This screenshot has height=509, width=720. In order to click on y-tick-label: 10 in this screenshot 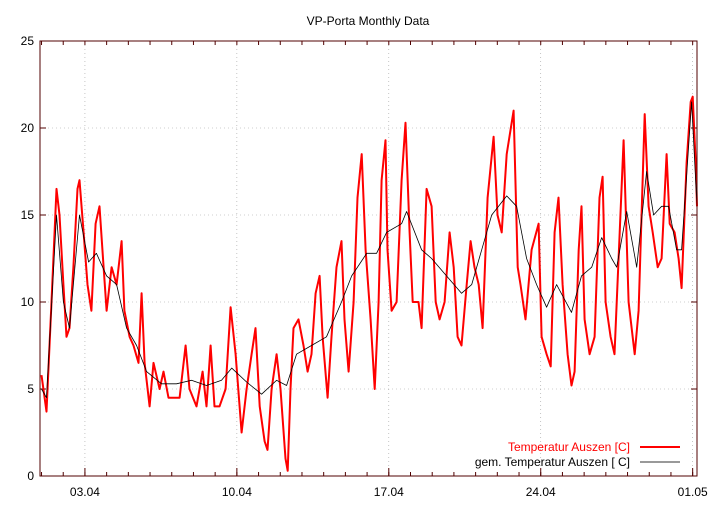, I will do `click(28, 302)`.